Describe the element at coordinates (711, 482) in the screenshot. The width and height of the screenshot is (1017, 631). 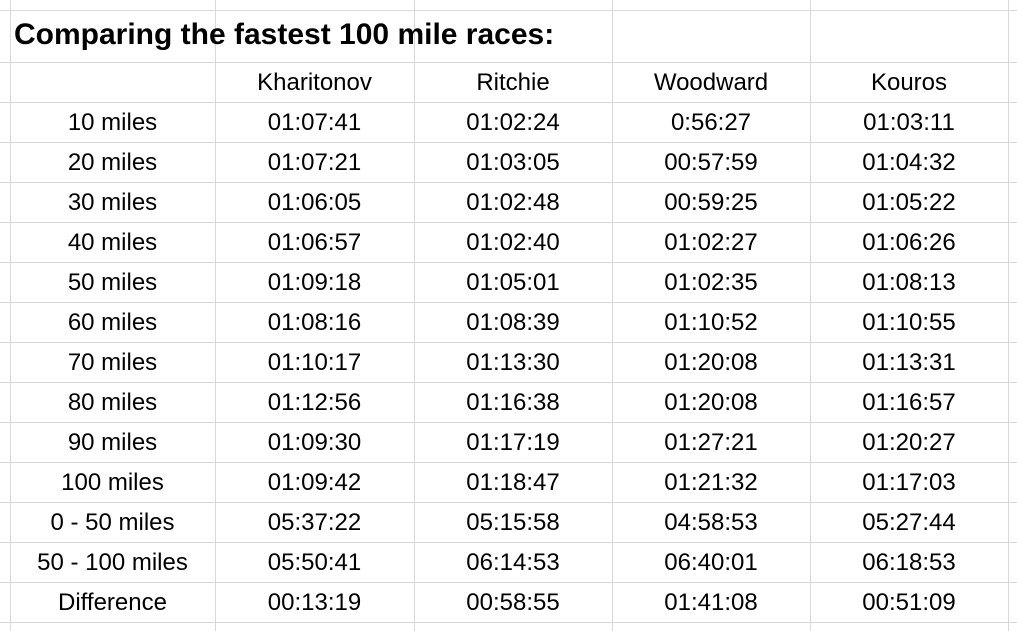
I see `time-cell: 01:21:32` at that location.